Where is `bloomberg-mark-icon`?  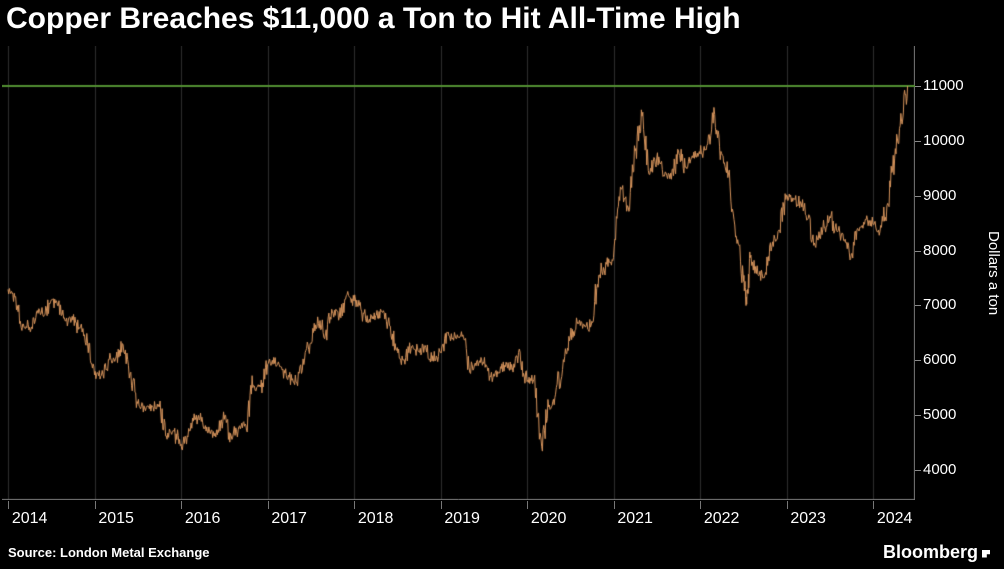 bloomberg-mark-icon is located at coordinates (986, 553).